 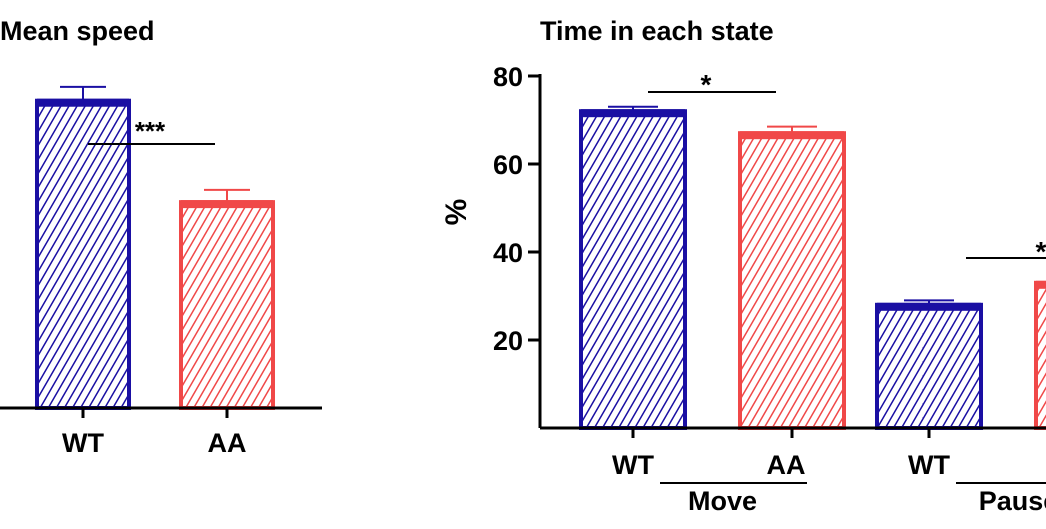 What do you see at coordinates (508, 341) in the screenshot?
I see `y-tick-label-0: 20` at bounding box center [508, 341].